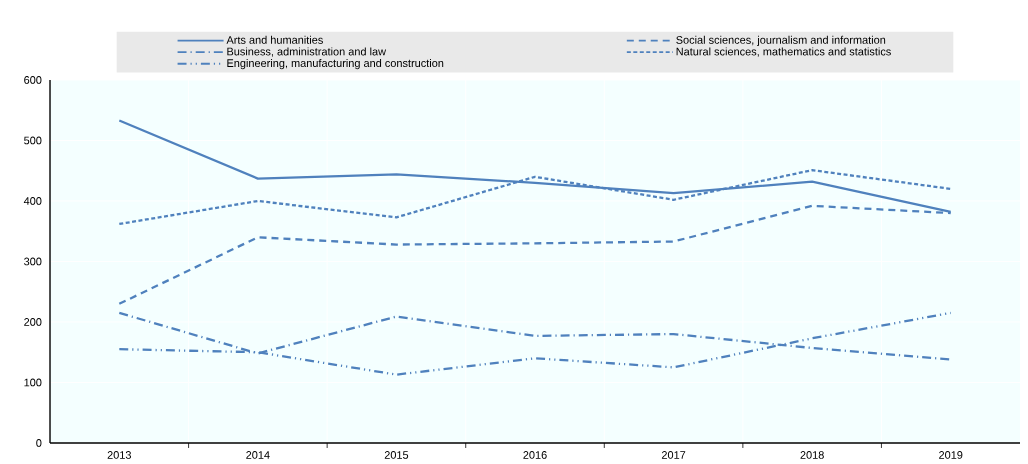  I want to click on legend-label: Engineering, manufacturing and construction, so click(335, 64).